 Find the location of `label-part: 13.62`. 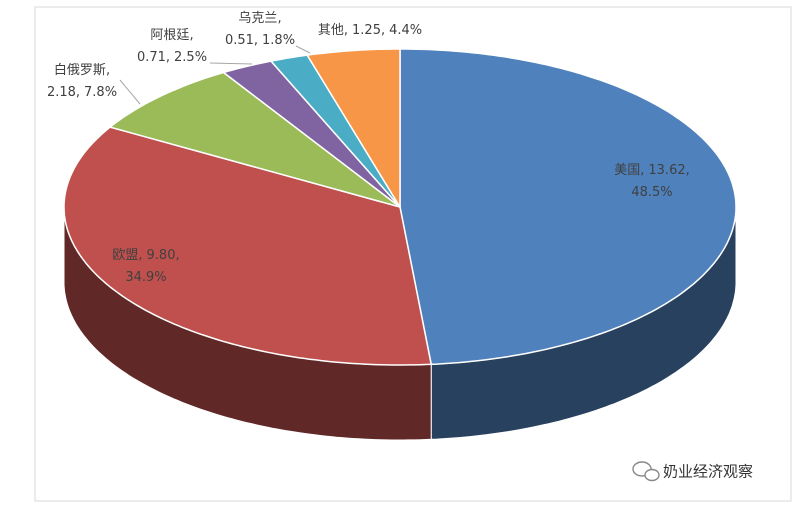

label-part: 13.62 is located at coordinates (666, 170).